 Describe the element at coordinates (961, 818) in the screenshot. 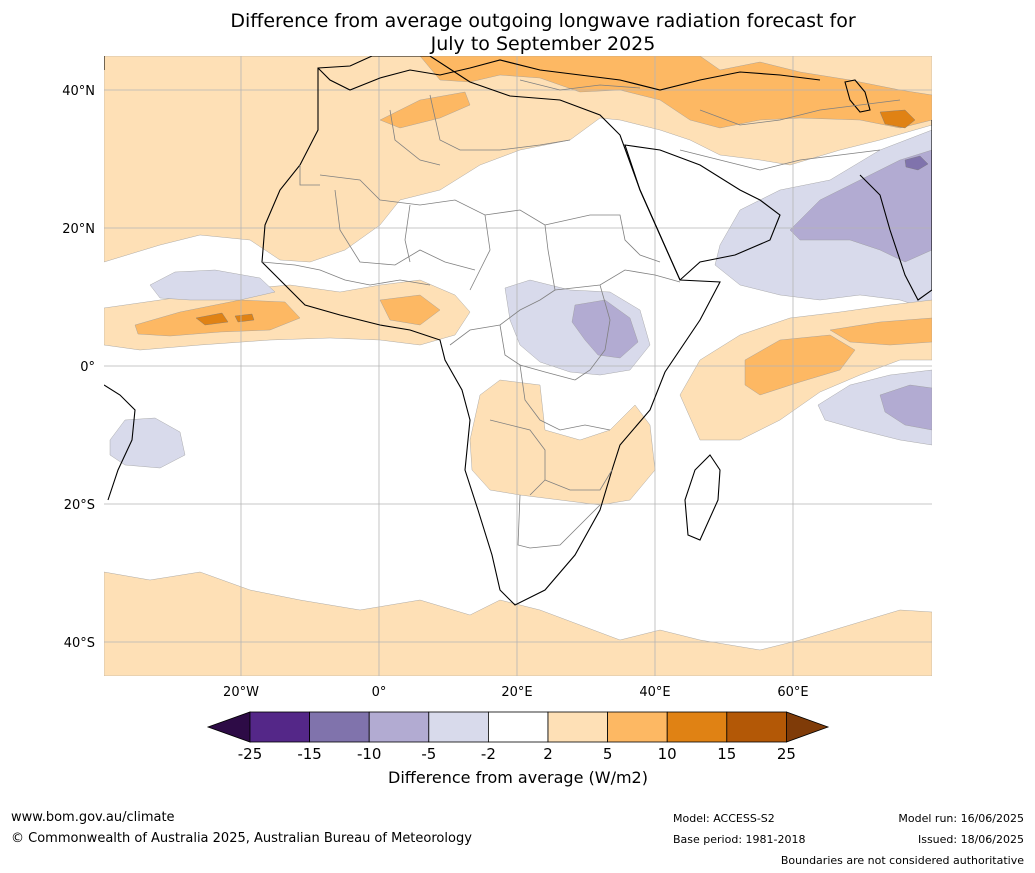

I see `footer-model-run: Model run: 16/06/2025` at that location.